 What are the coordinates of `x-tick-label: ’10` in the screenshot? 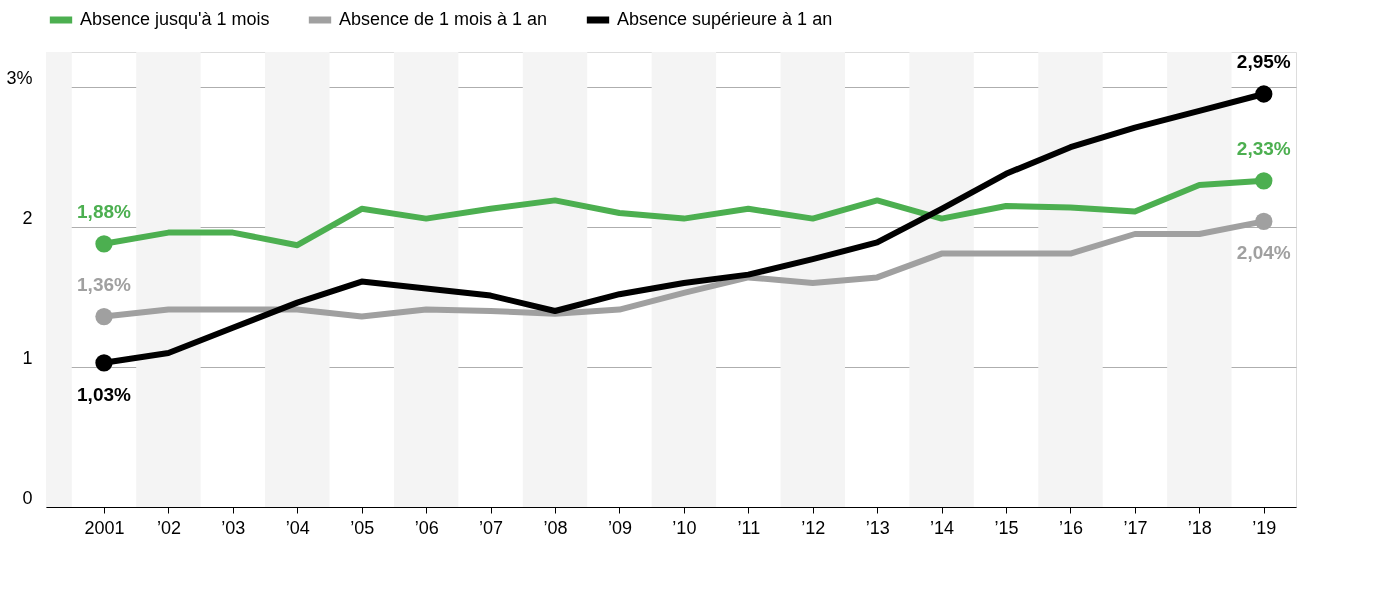 It's located at (684, 527).